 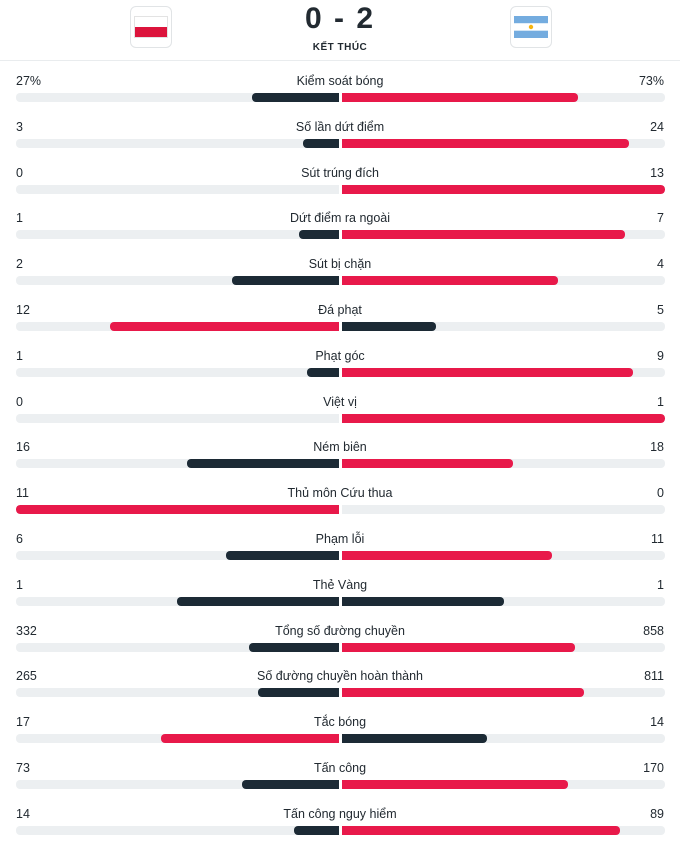 I want to click on away-team-flag, so click(x=531, y=27).